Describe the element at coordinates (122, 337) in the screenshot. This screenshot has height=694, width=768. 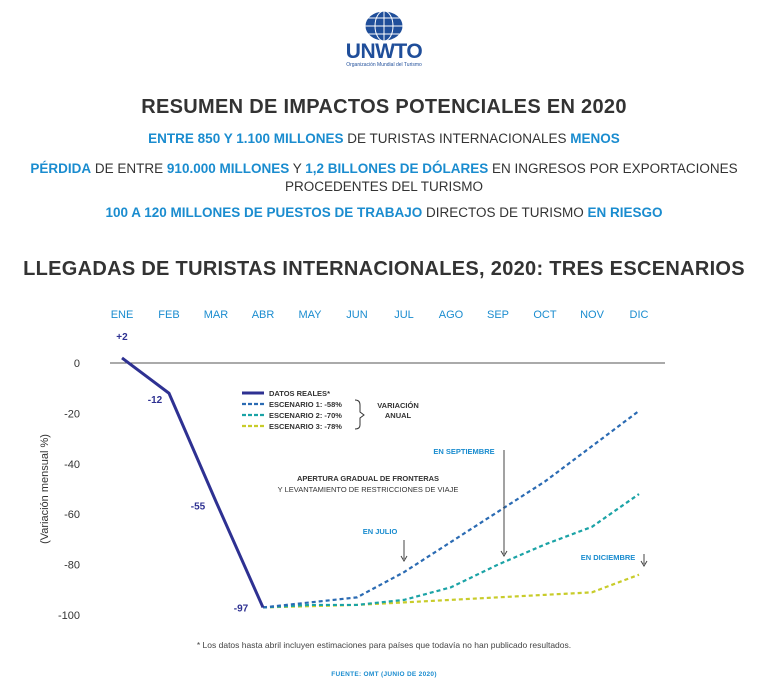
I see `data-label-ene: +2` at that location.